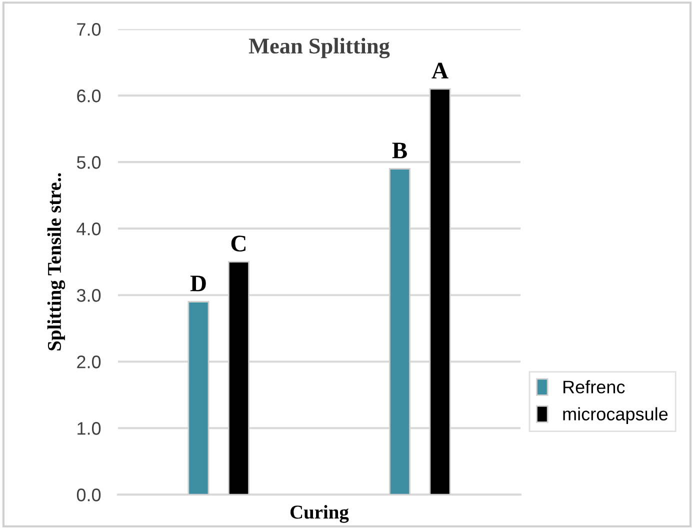 Image resolution: width=694 pixels, height=529 pixels. Describe the element at coordinates (440, 70) in the screenshot. I see `data-label: A` at that location.